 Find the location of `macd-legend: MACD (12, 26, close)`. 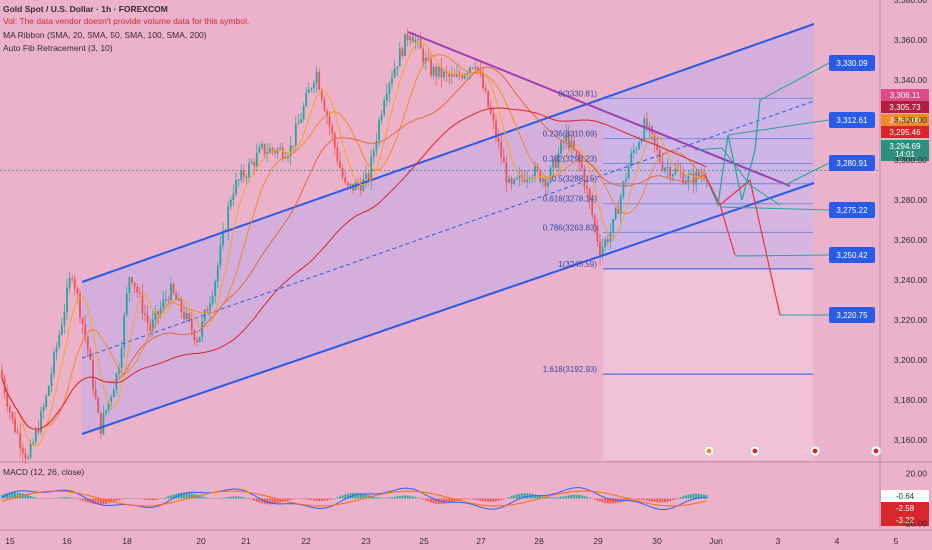

macd-legend: MACD (12, 26, close) is located at coordinates (44, 472).